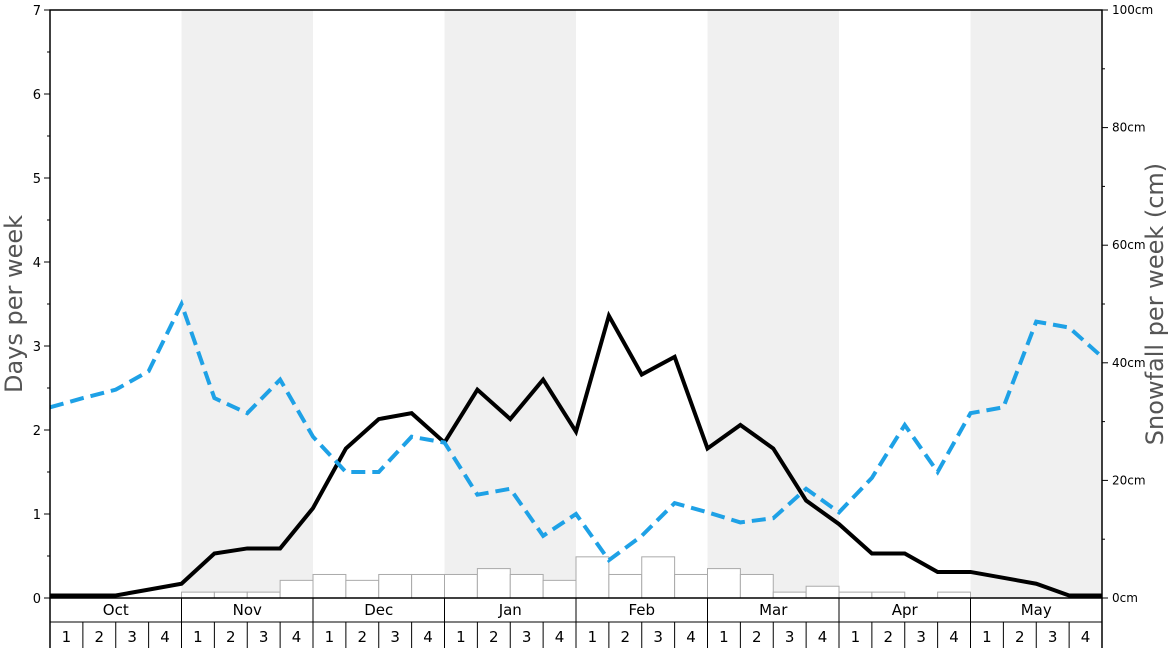 Image resolution: width=1168 pixels, height=648 pixels. What do you see at coordinates (37, 599) in the screenshot?
I see `y-tick-label: 0` at bounding box center [37, 599].